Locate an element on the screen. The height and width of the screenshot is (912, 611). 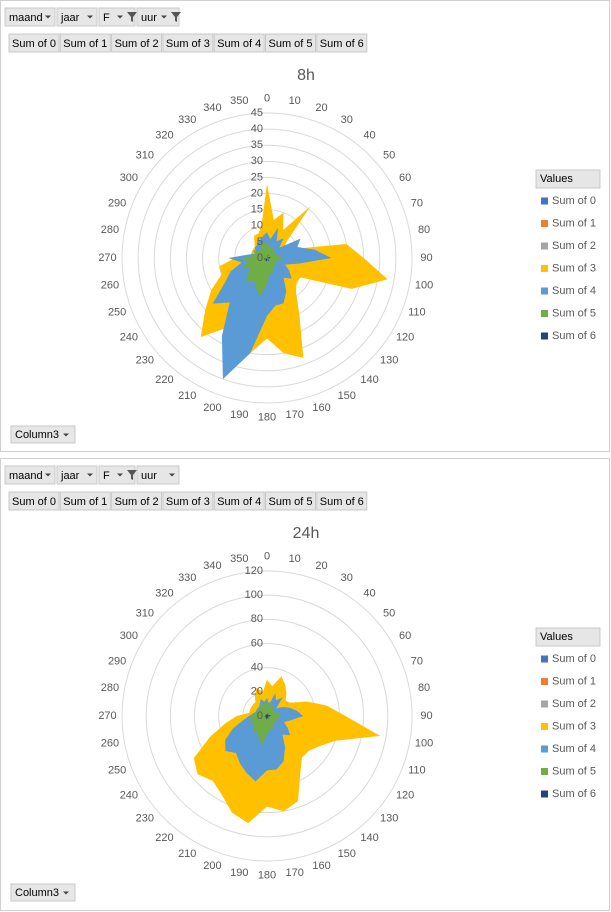
radial-tick-label: 45 is located at coordinates (257, 113).